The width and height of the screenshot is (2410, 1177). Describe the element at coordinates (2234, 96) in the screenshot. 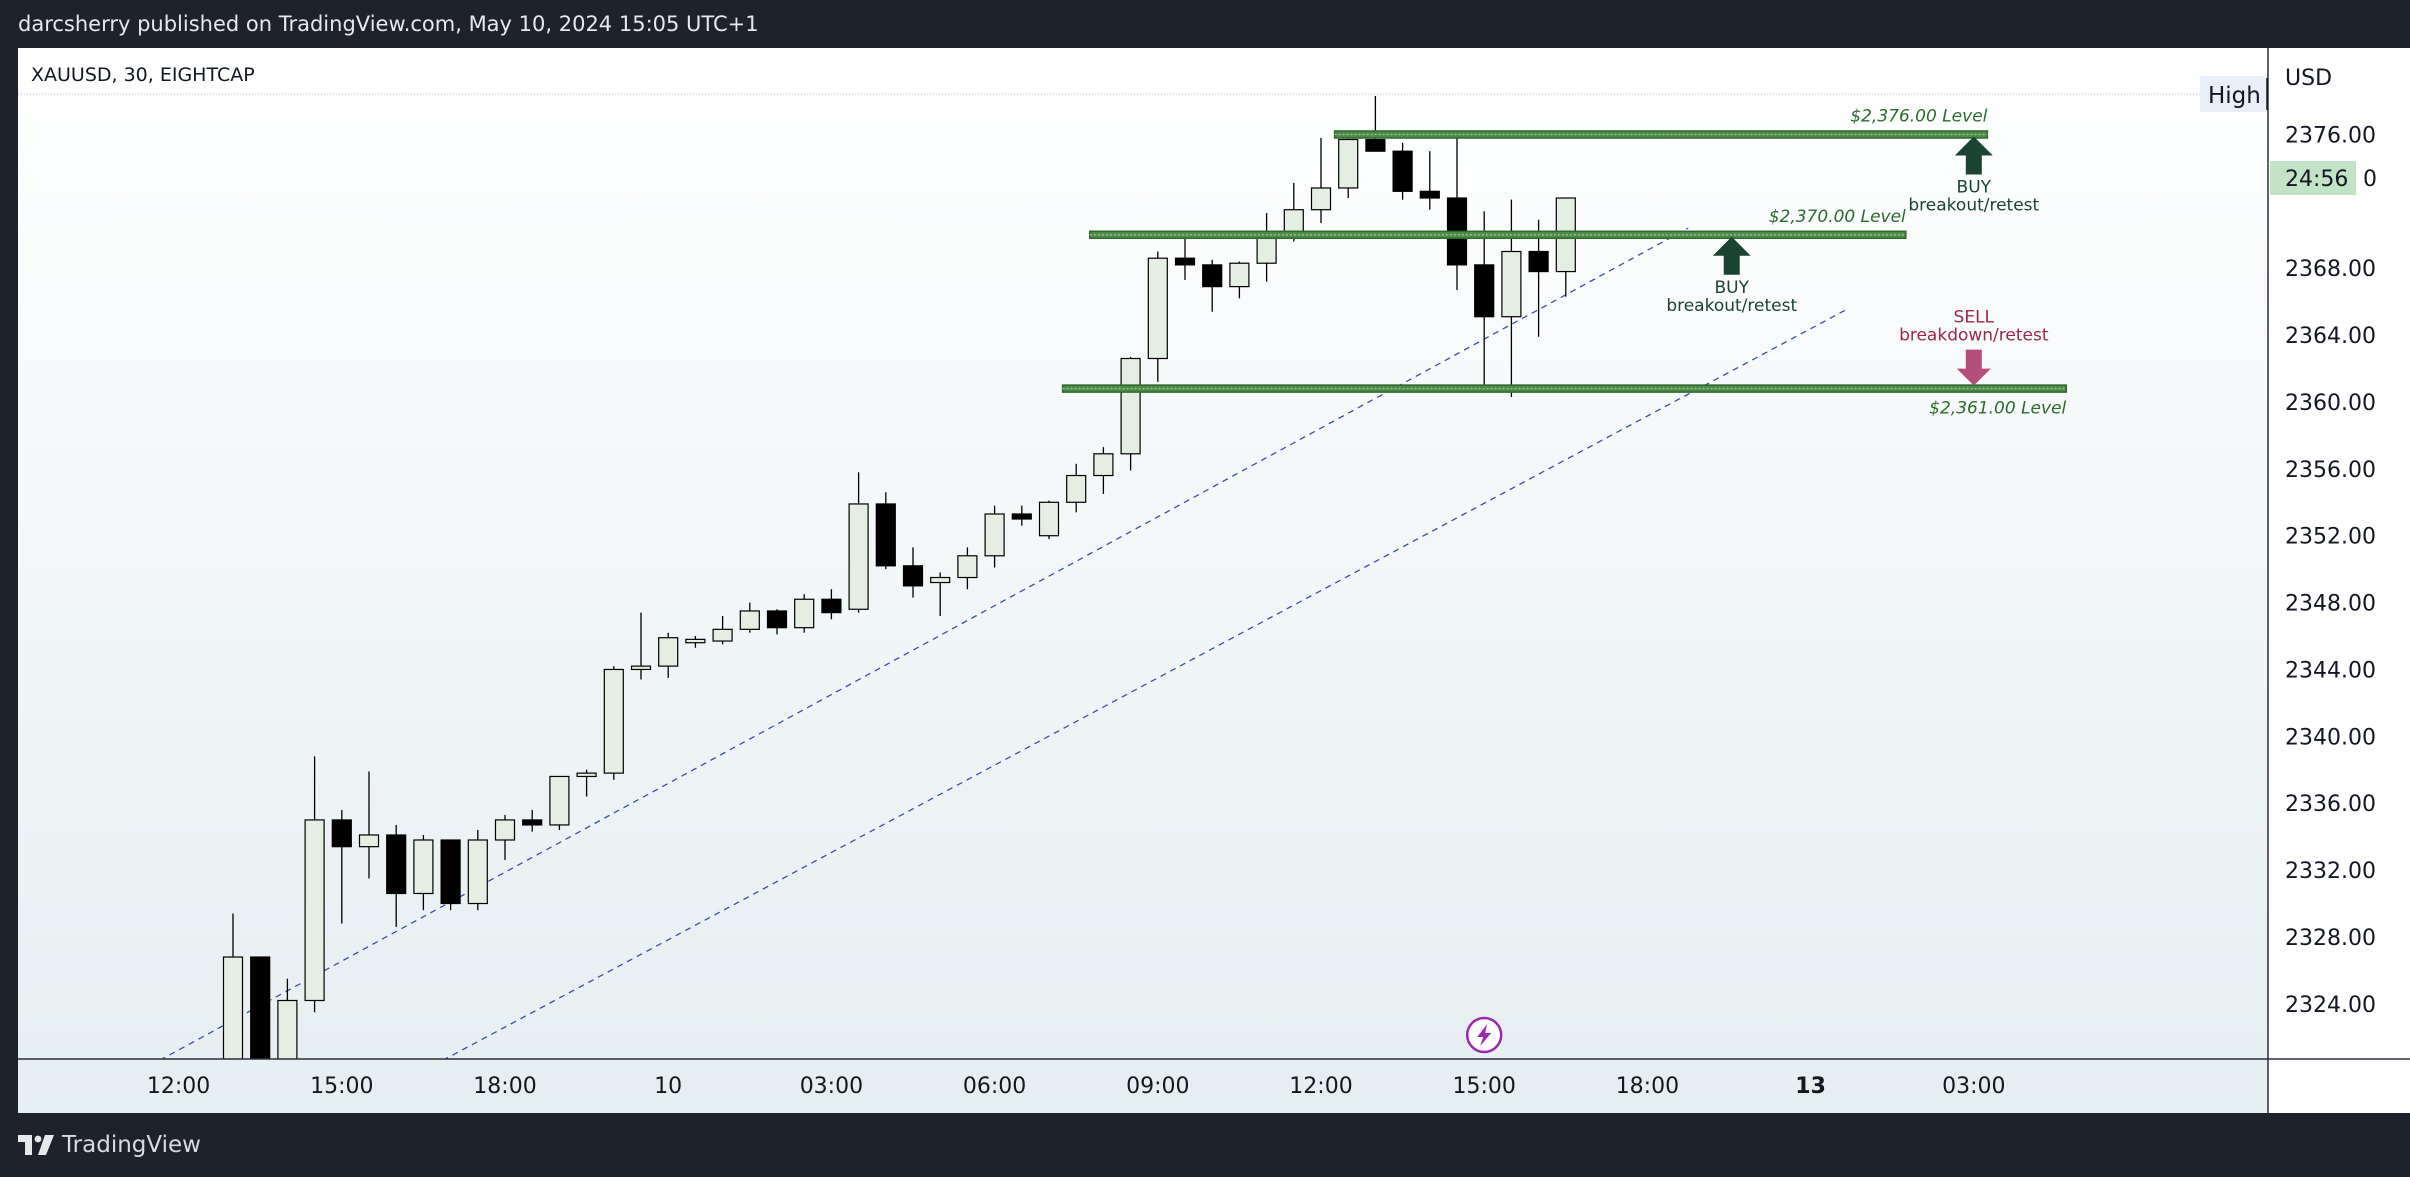

I see `high-label: High` at that location.